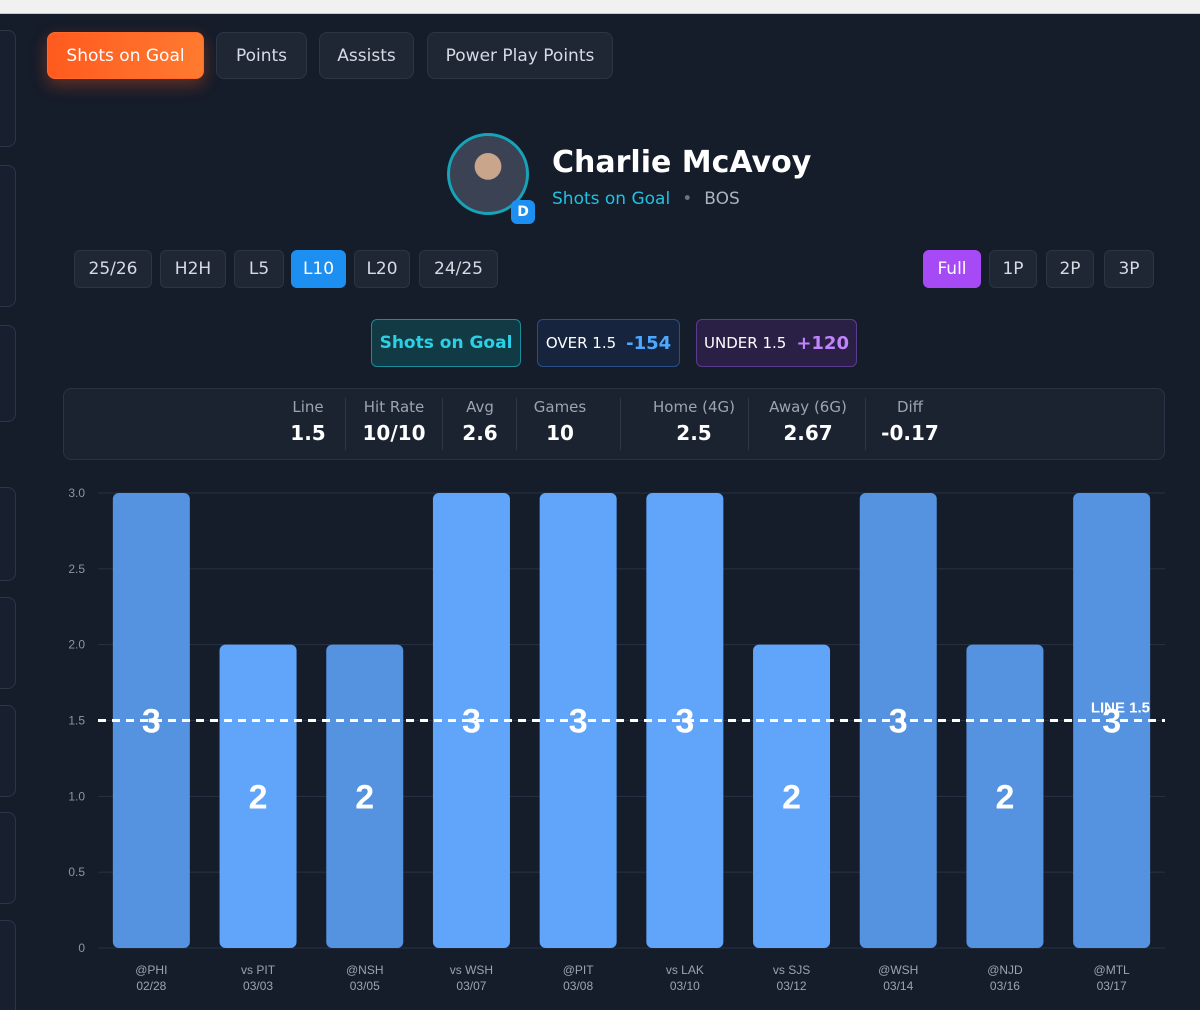 This screenshot has width=1200, height=1010. What do you see at coordinates (76, 872) in the screenshot?
I see `y-tick-label: 0.5` at bounding box center [76, 872].